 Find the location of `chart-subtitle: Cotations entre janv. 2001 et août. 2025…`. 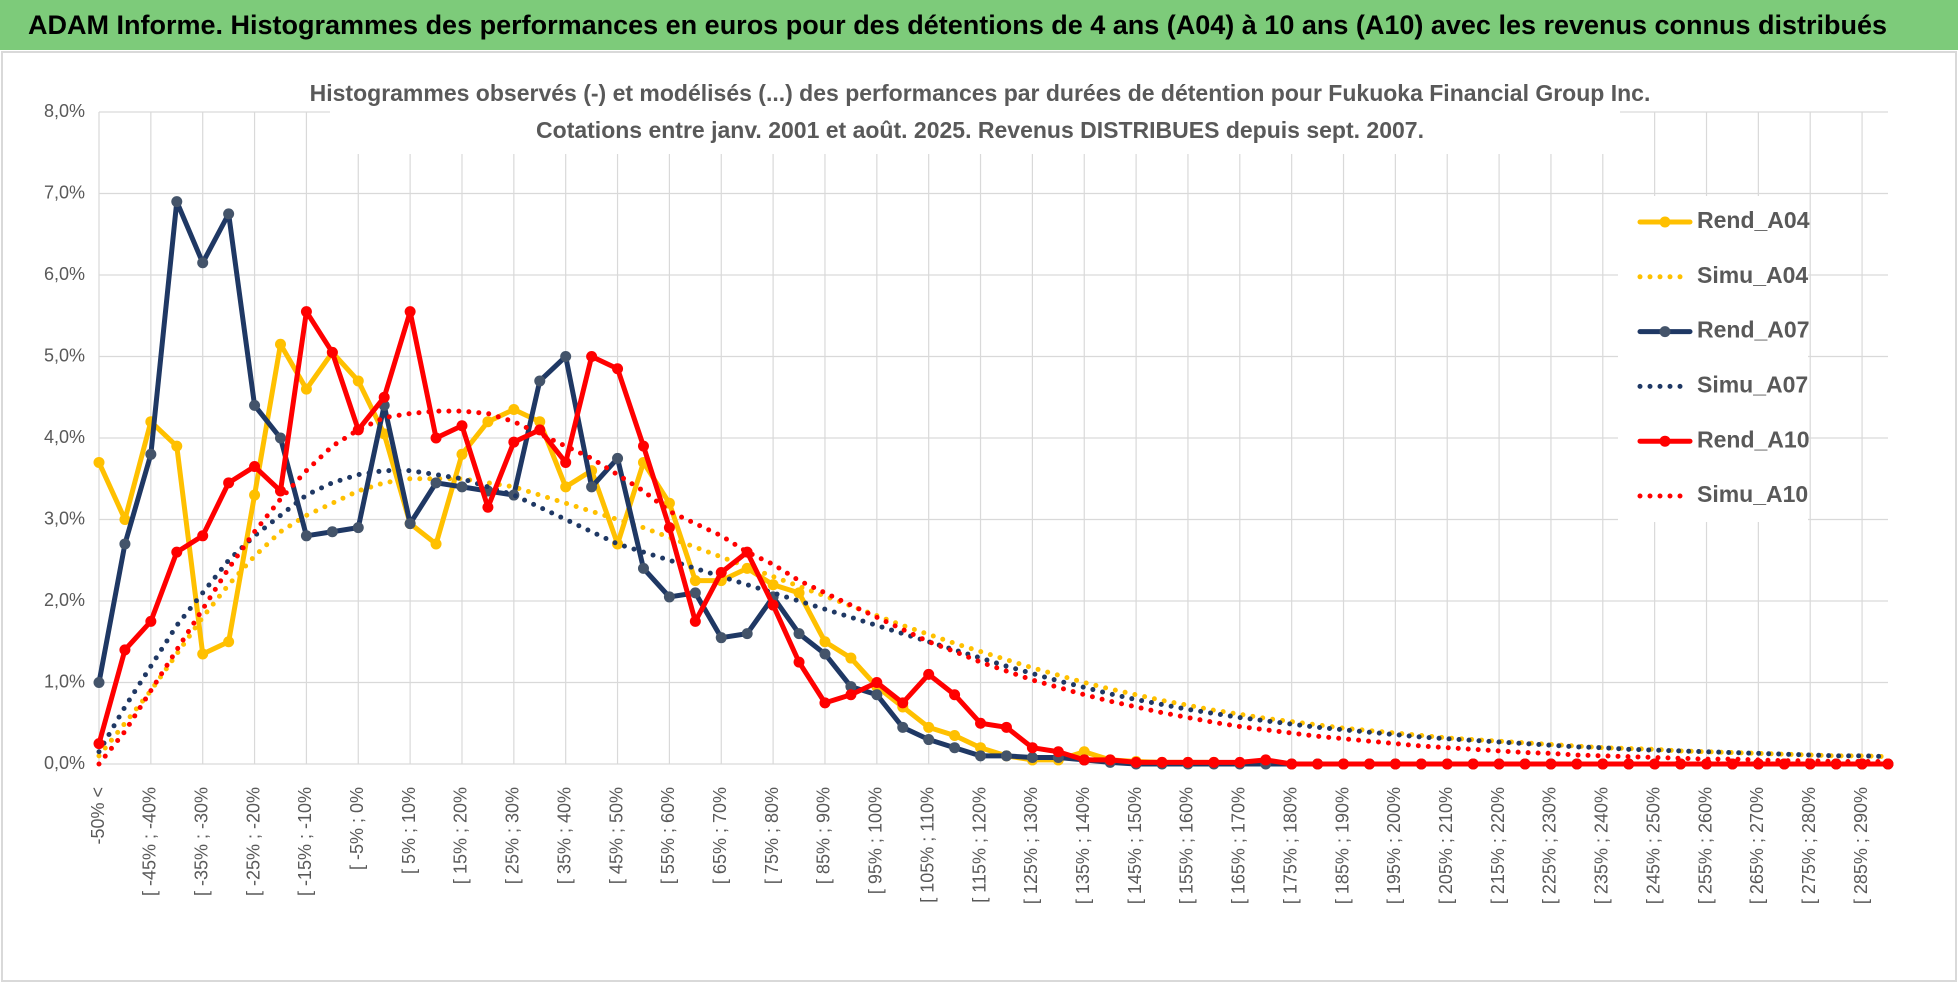

chart-subtitle: Cotations entre janv. 2001 et août. 2025… is located at coordinates (980, 130).